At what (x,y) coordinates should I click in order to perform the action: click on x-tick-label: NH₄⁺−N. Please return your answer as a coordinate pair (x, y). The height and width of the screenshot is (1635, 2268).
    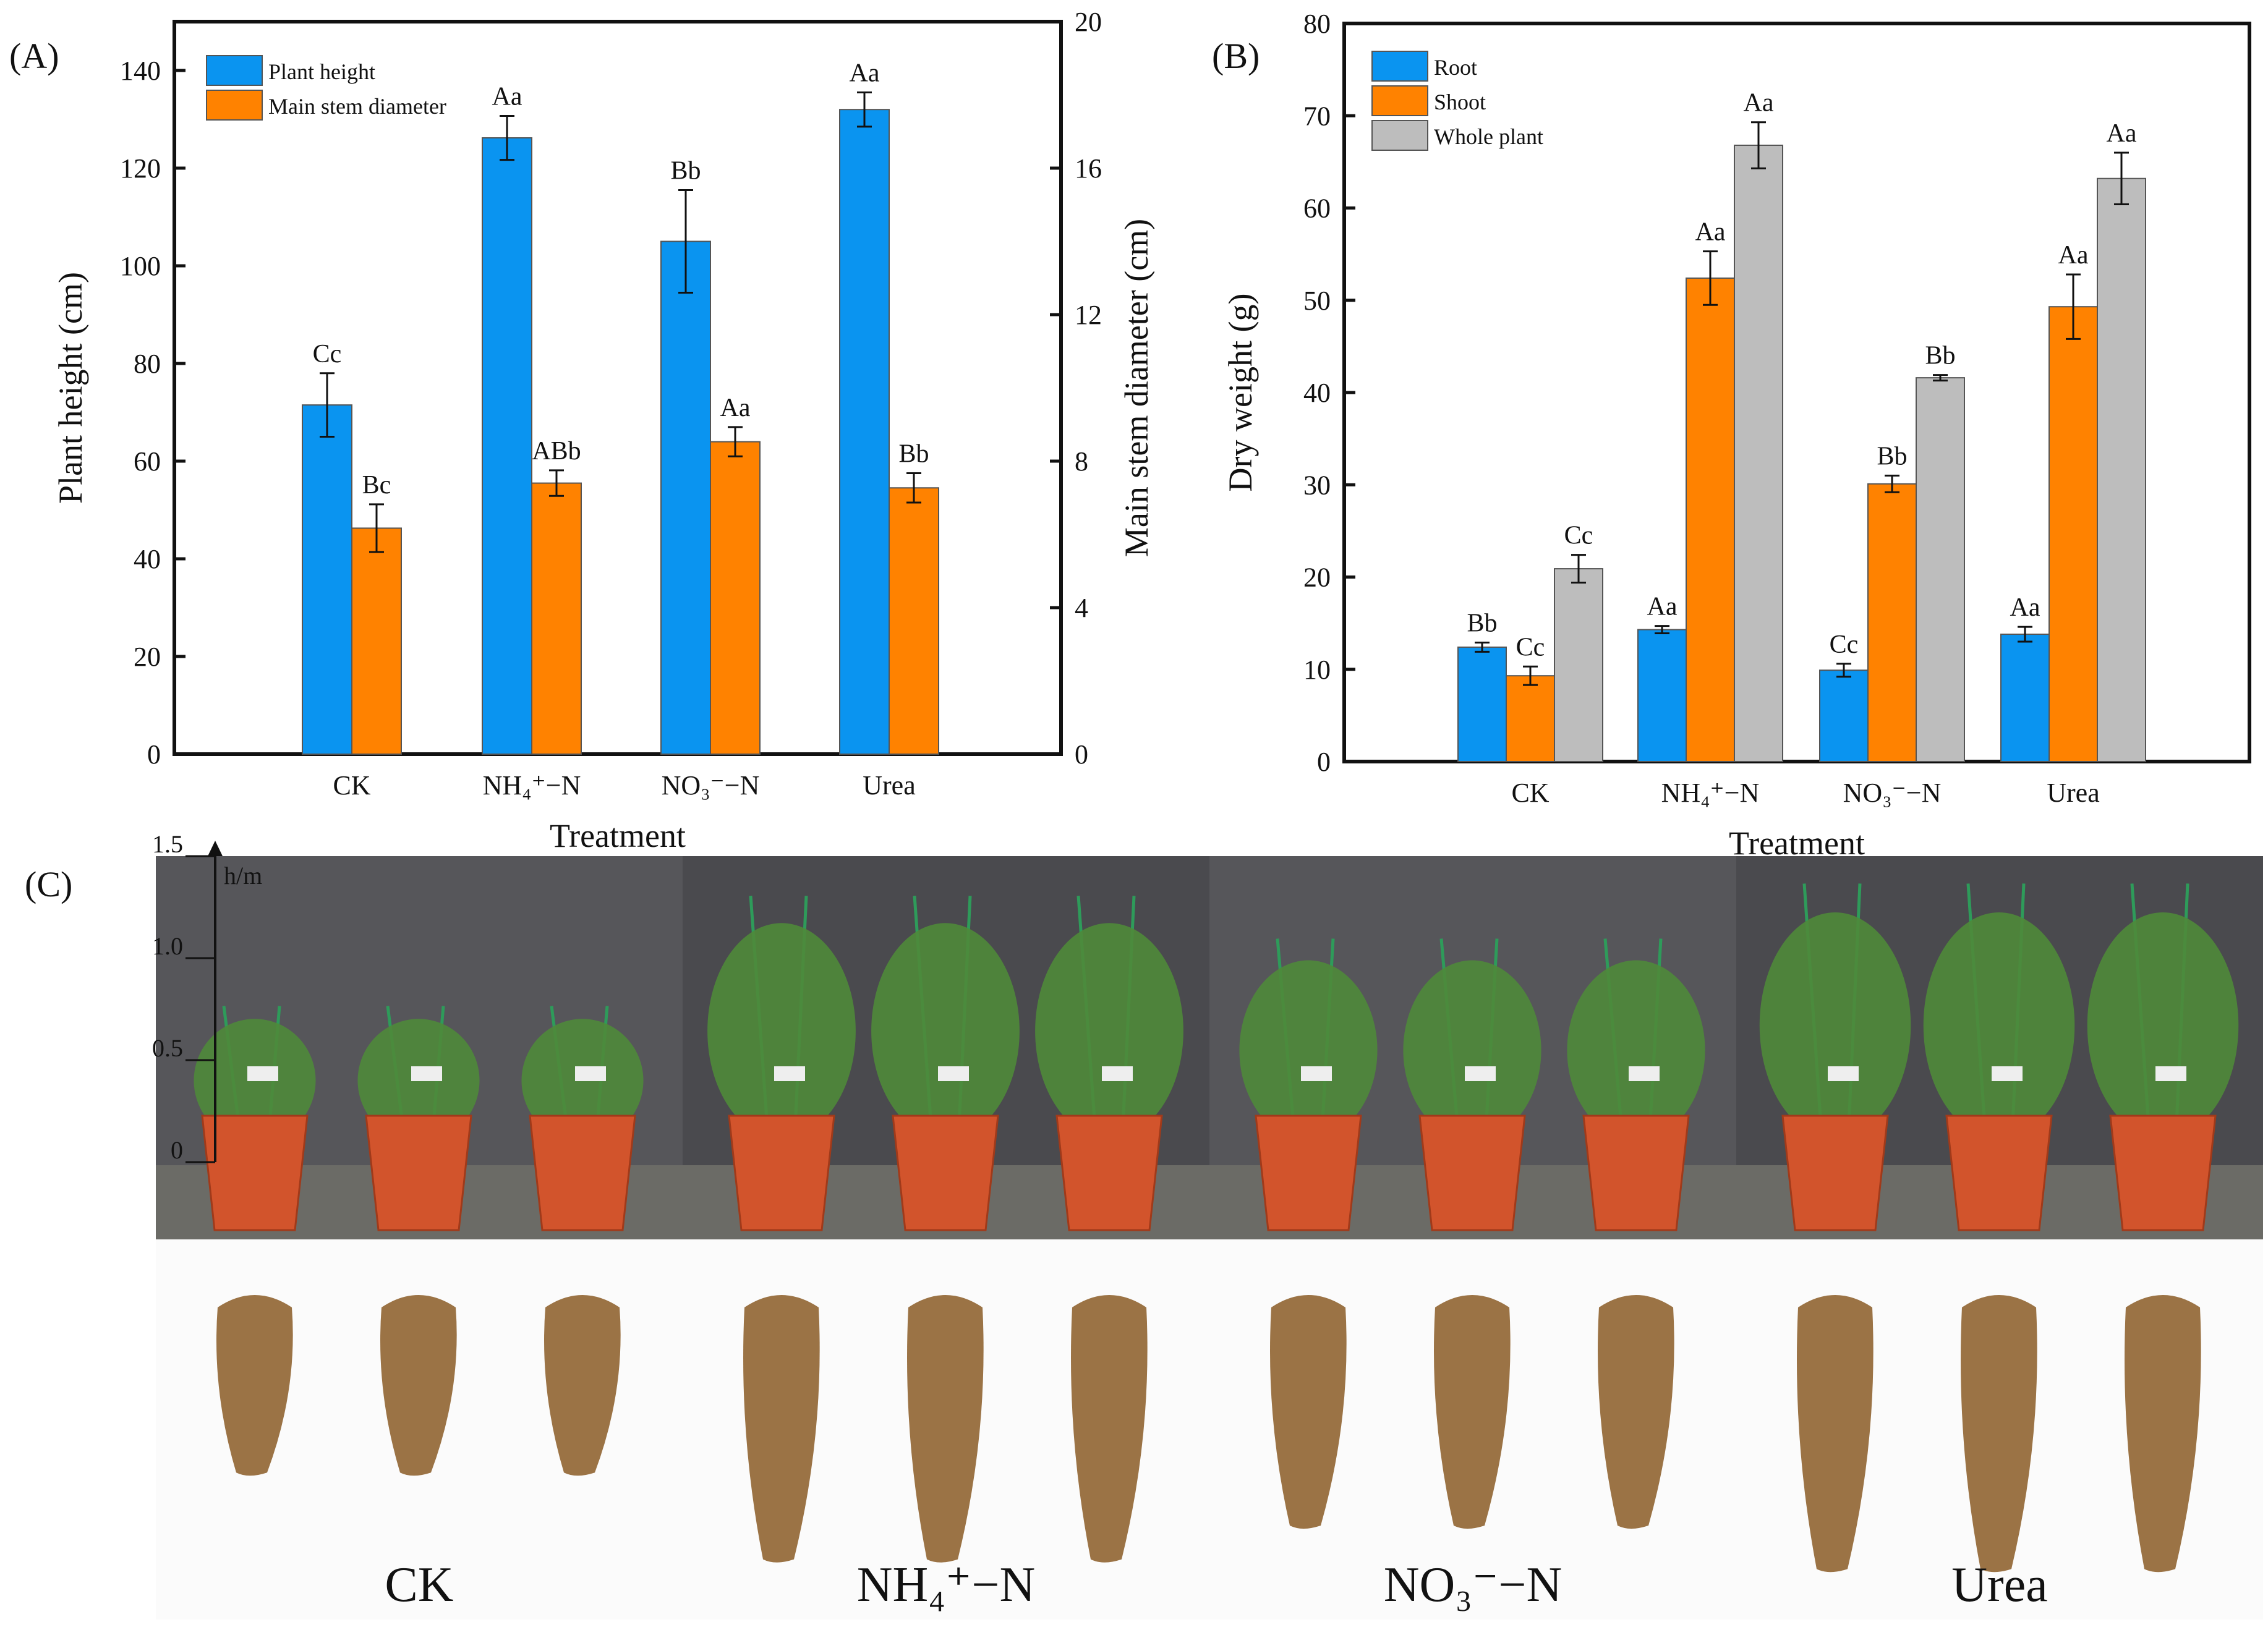
    Looking at the image, I should click on (1710, 793).